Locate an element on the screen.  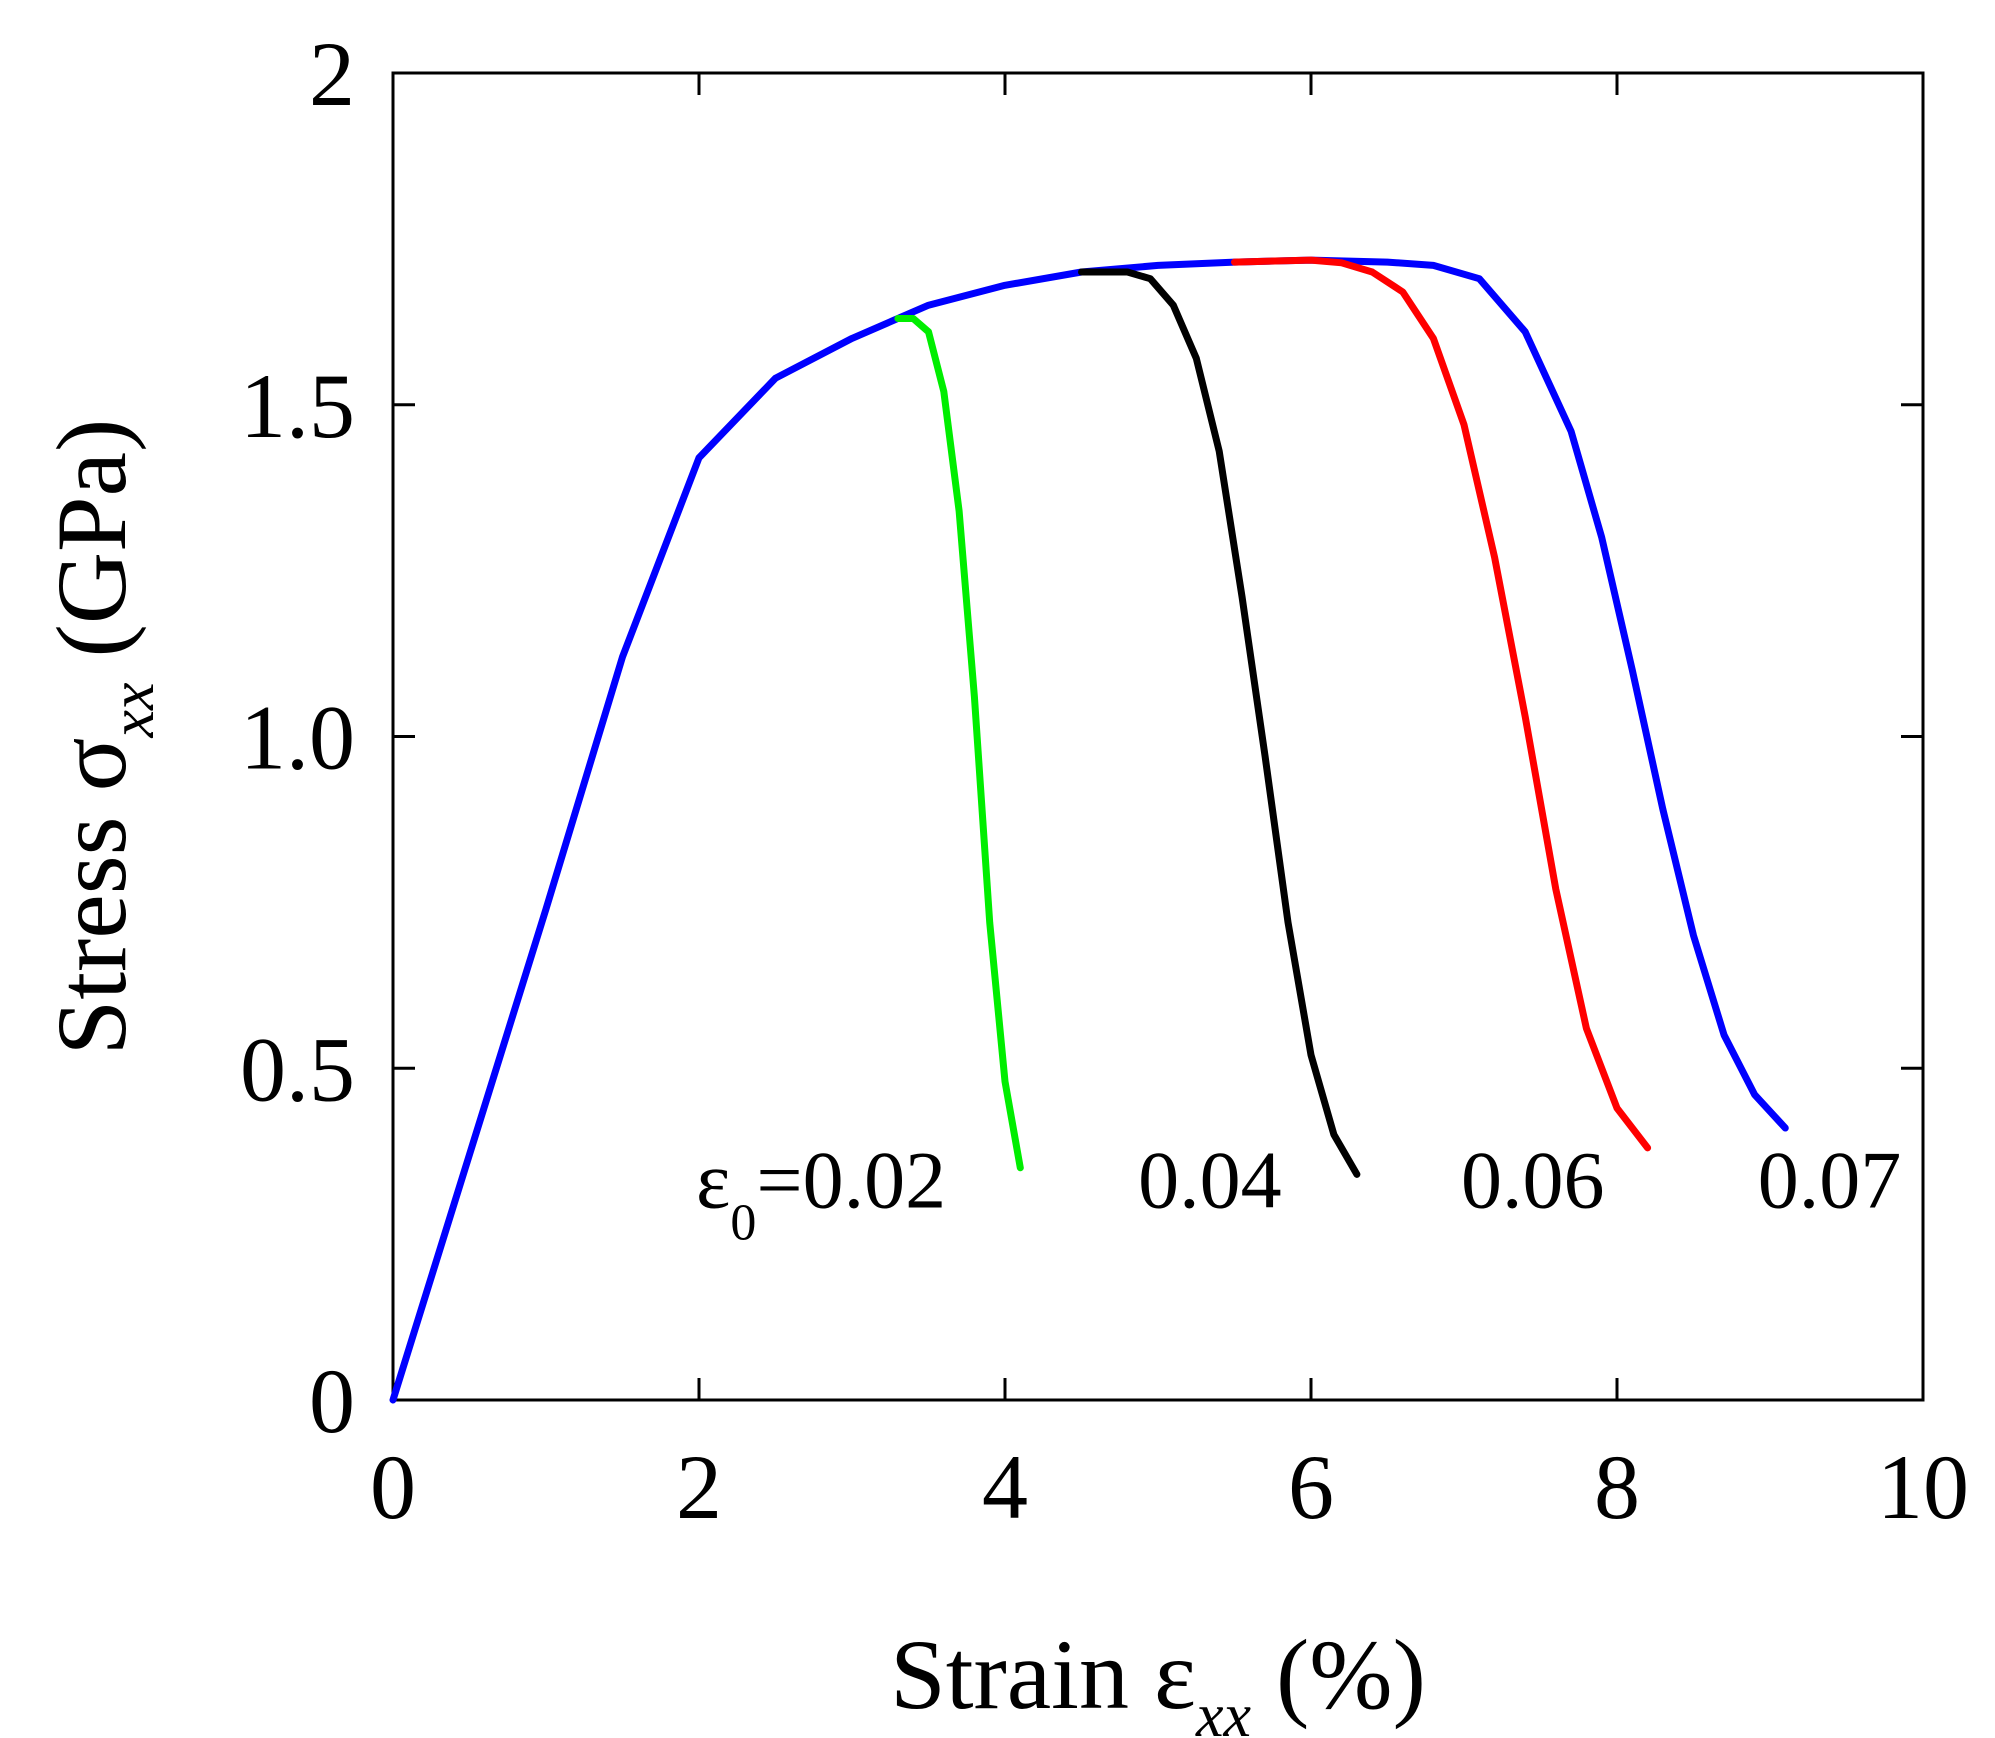
series-label: 0.06 is located at coordinates (1533, 1180).